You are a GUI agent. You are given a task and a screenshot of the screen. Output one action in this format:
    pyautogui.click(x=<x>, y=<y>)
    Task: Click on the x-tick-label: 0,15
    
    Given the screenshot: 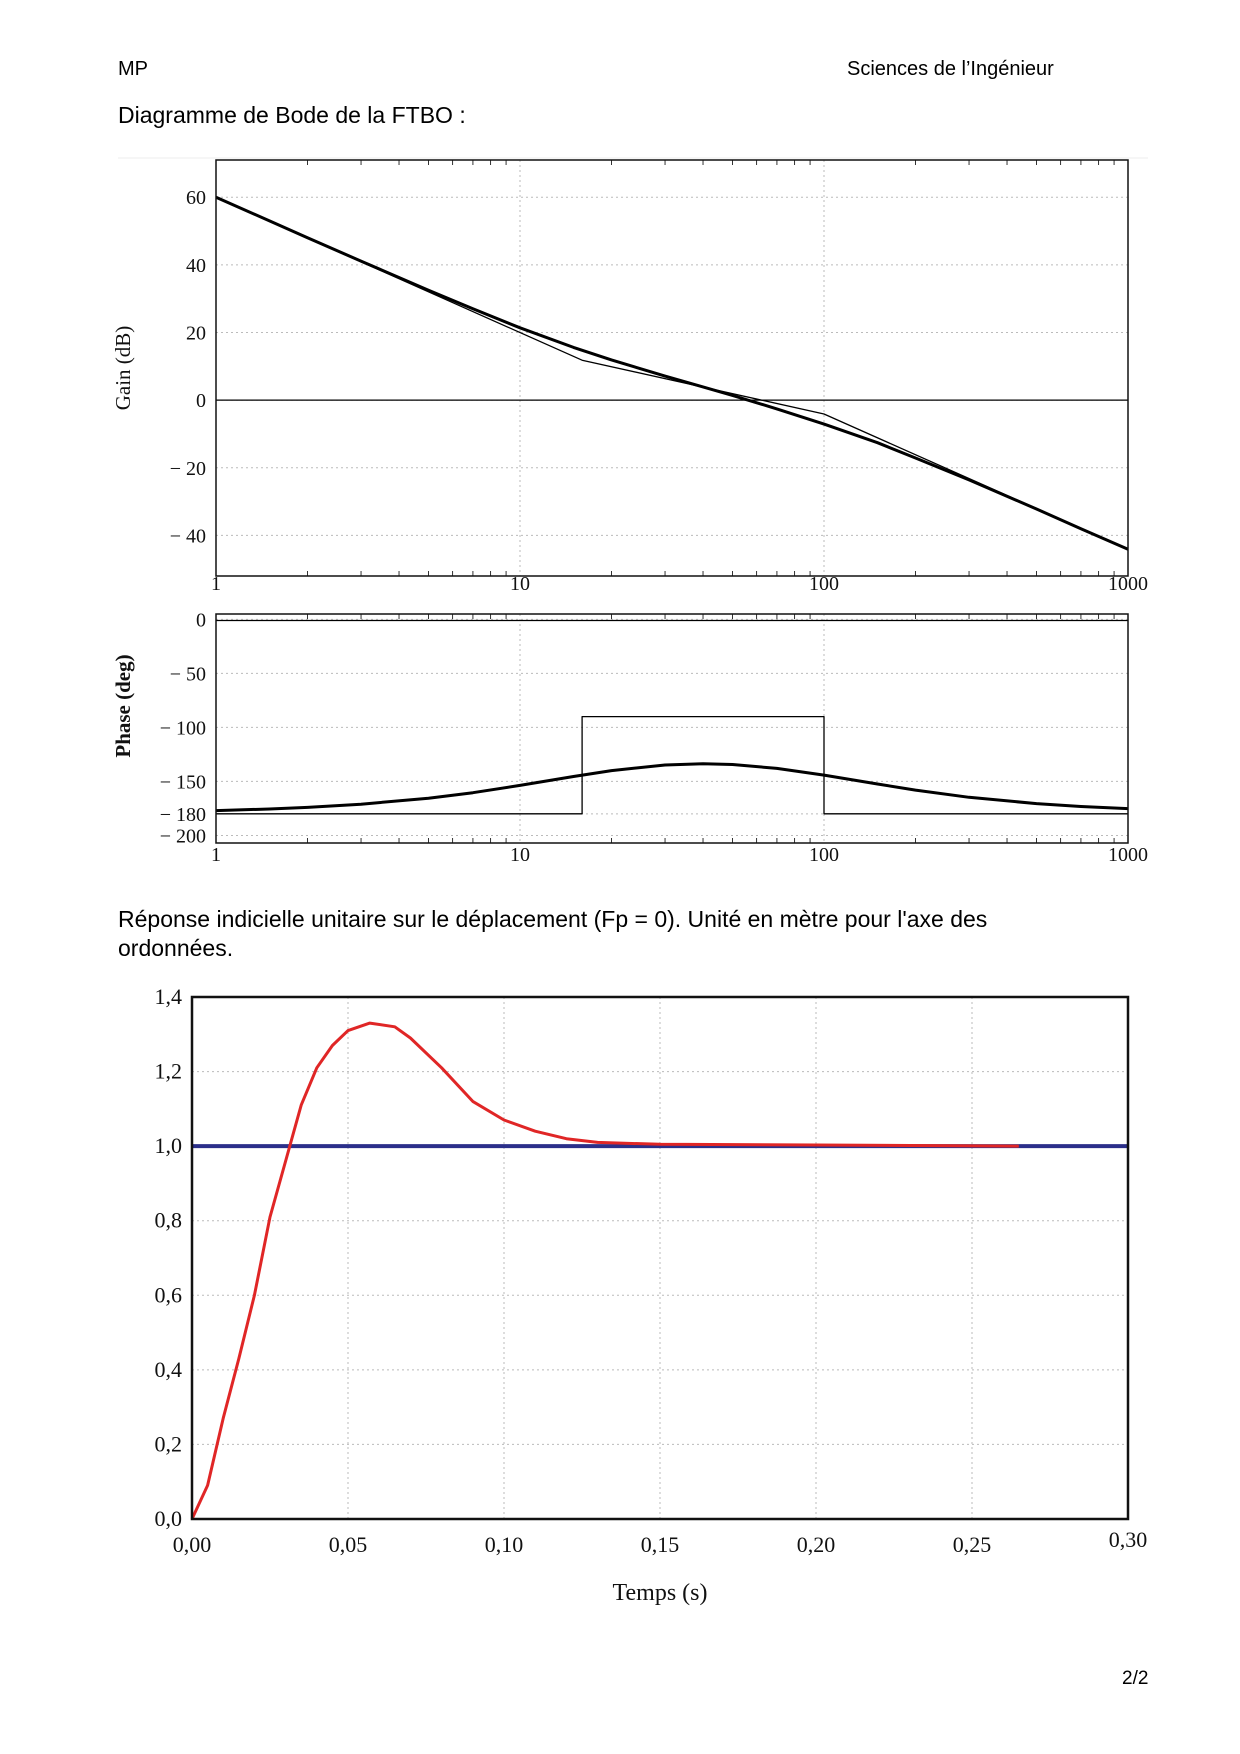 What is the action you would take?
    pyautogui.click(x=660, y=1544)
    